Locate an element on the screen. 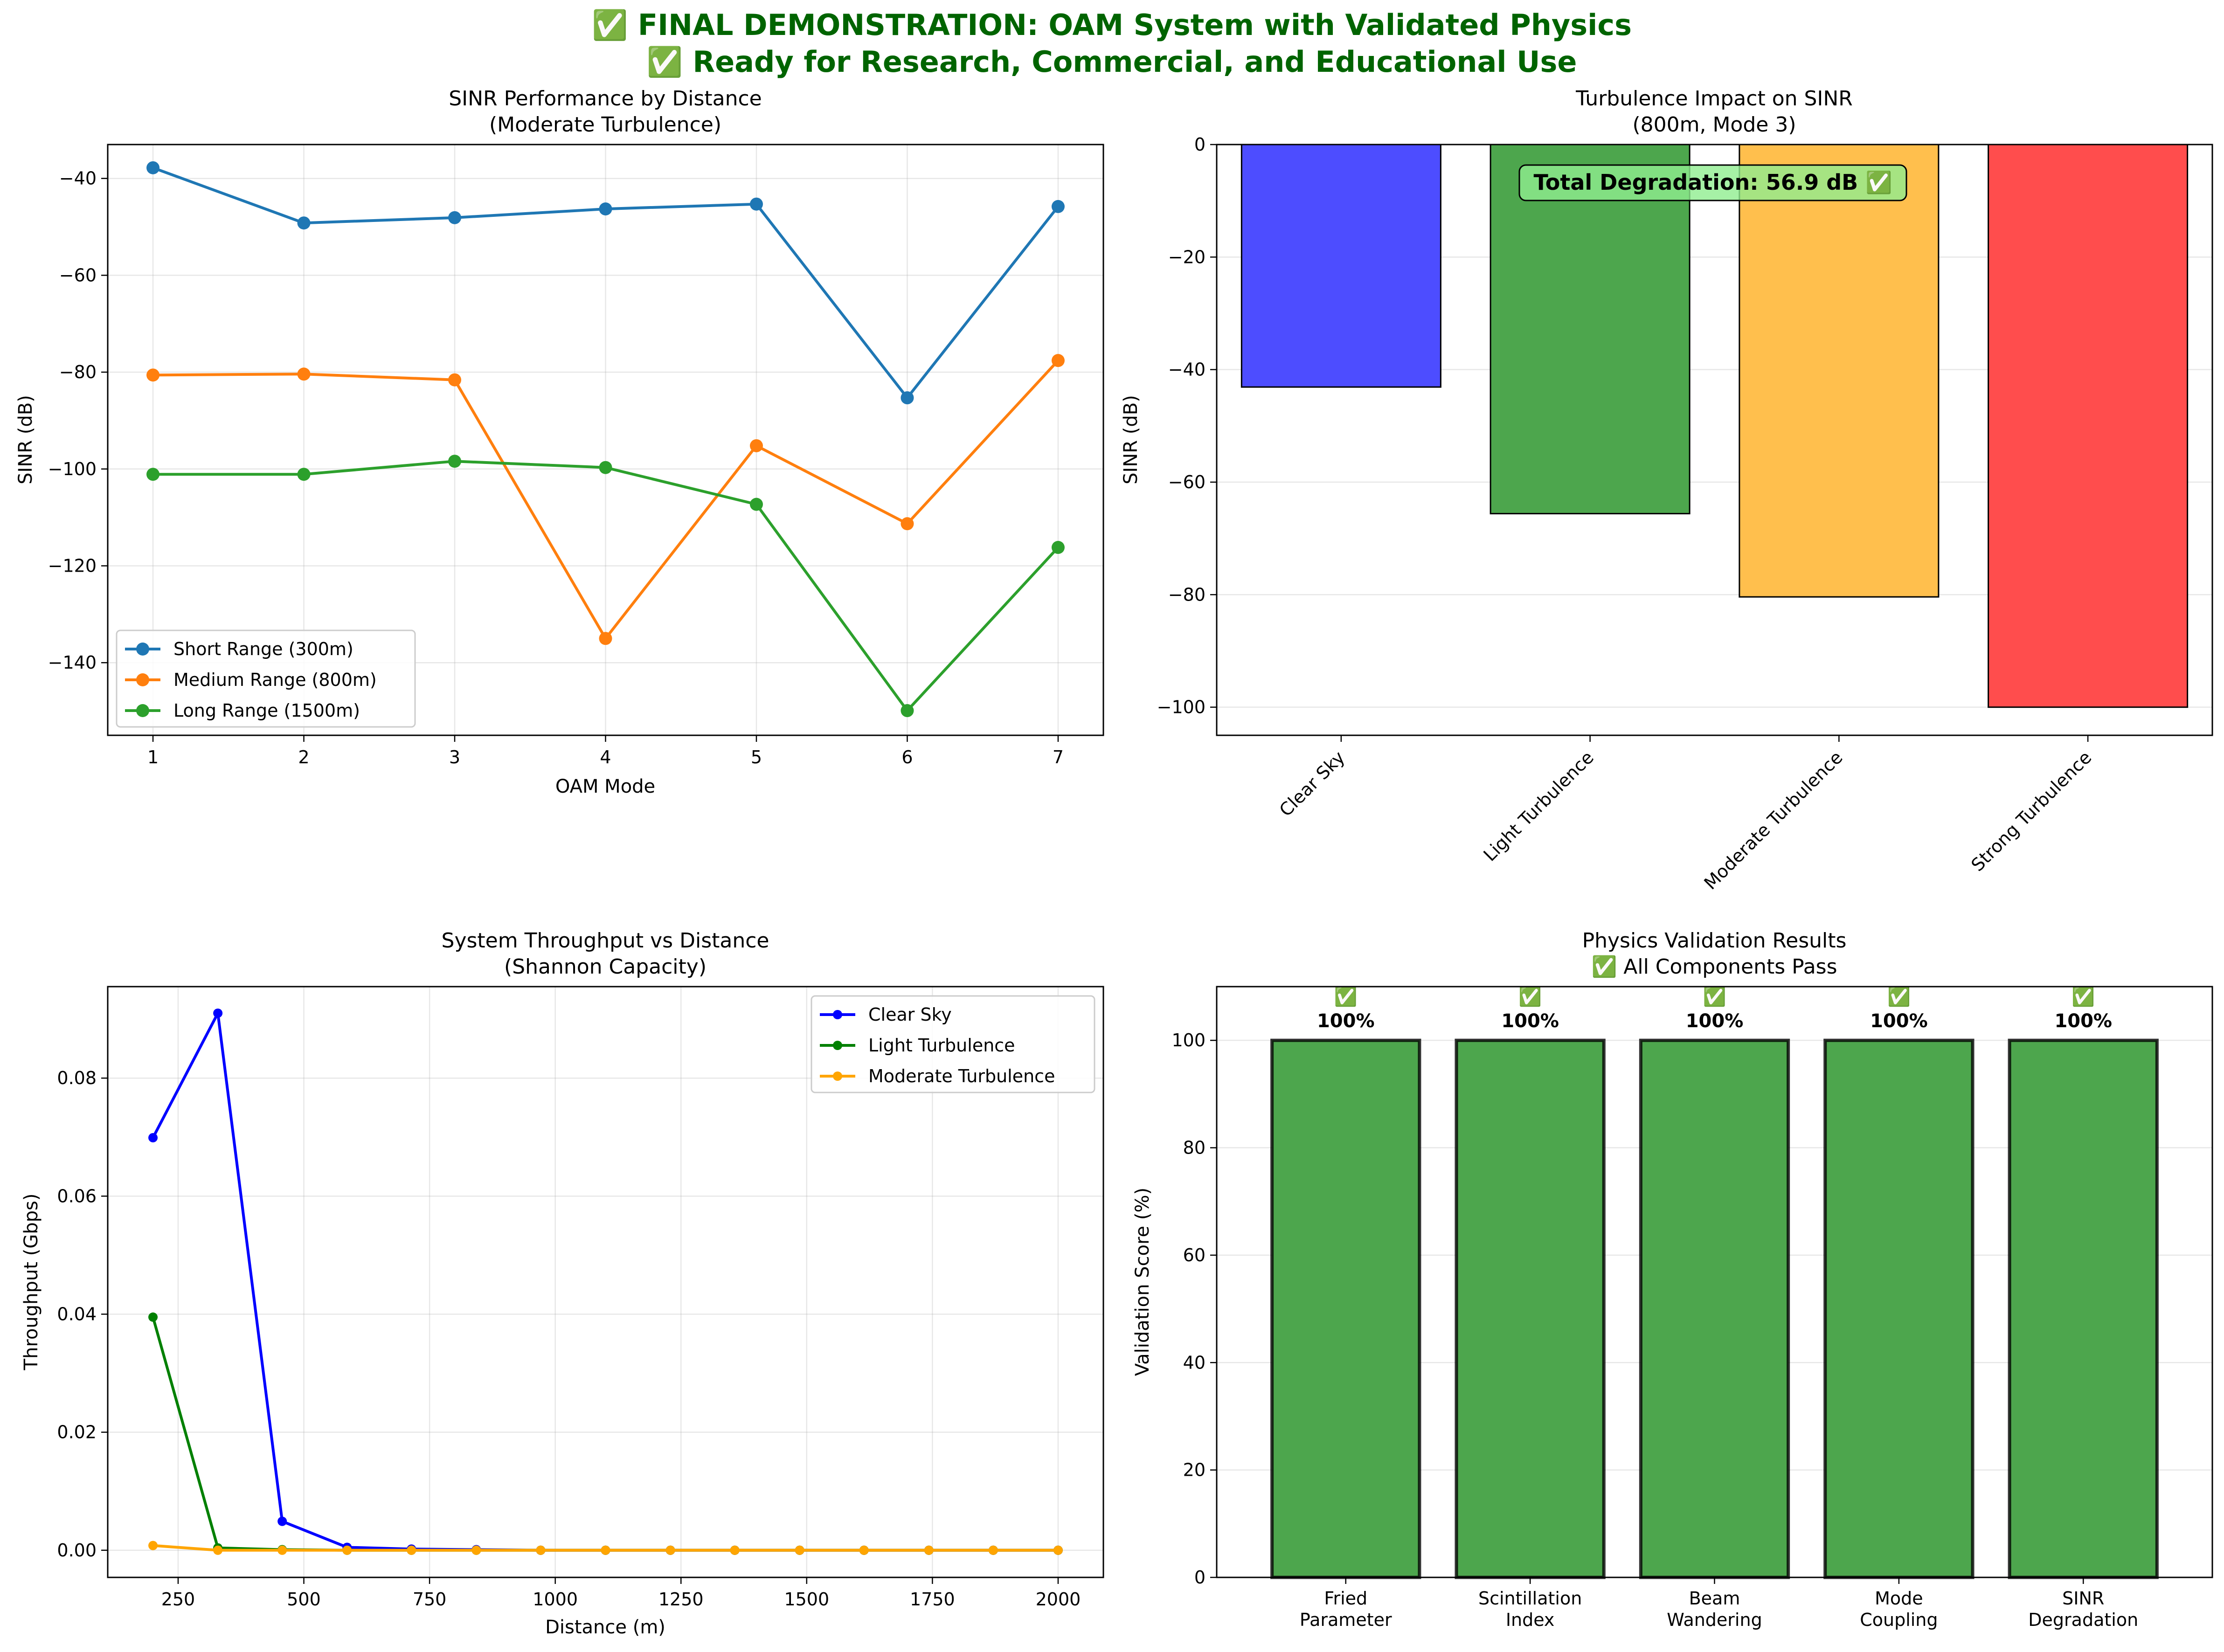  x-tick-label: 4 is located at coordinates (605, 757).